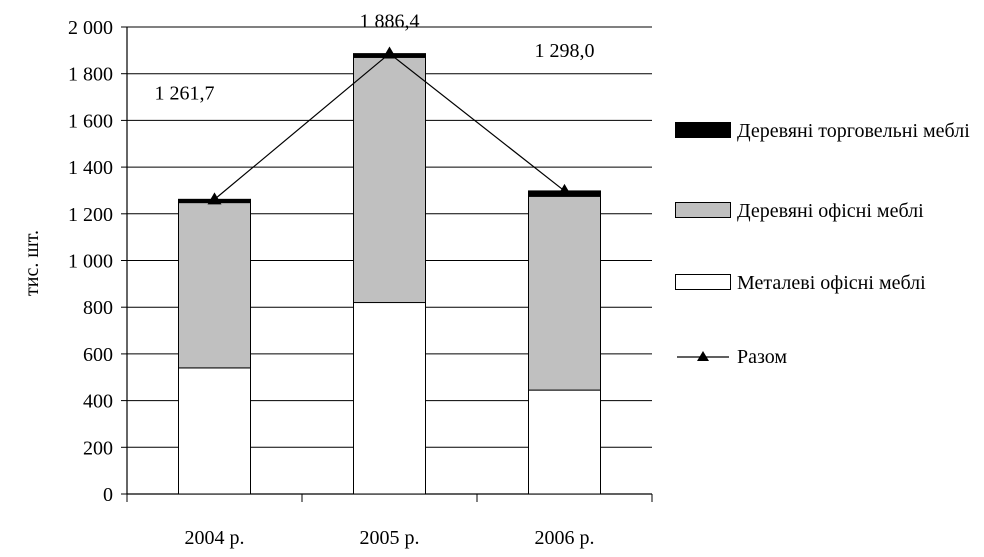  Describe the element at coordinates (90, 121) in the screenshot. I see `y-tick-label: 1 600` at that location.